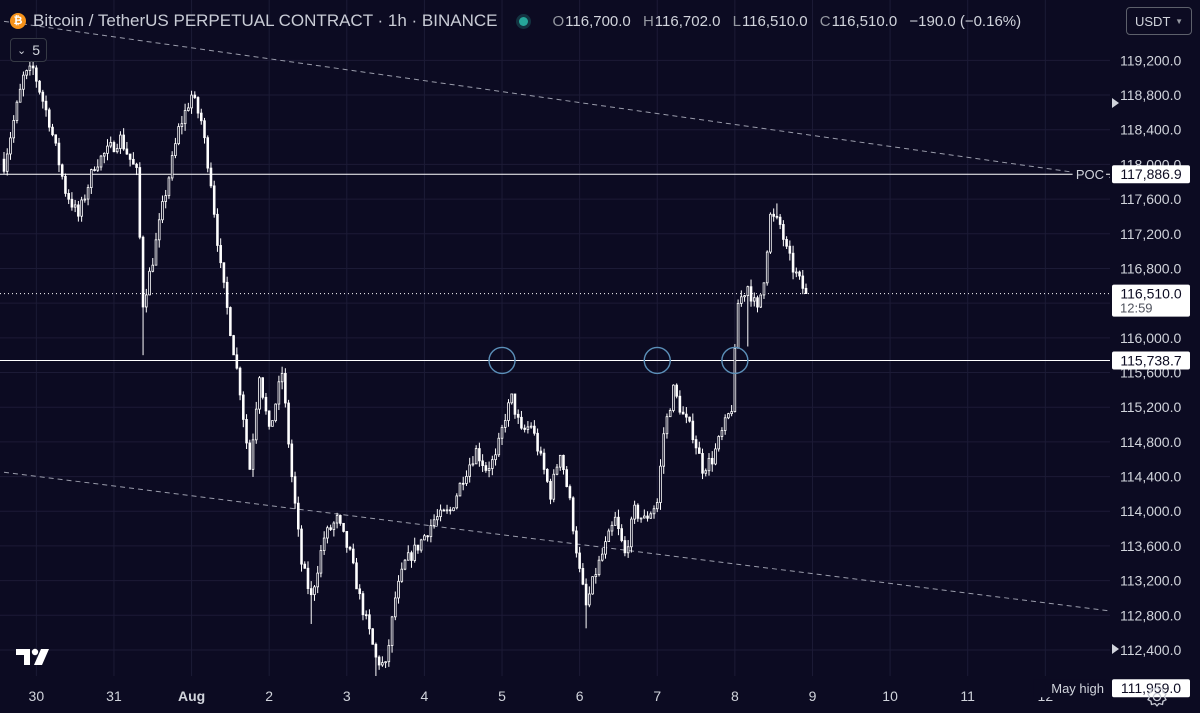 The width and height of the screenshot is (1200, 713). I want to click on indicators-toggle-button: ⌄ 5, so click(29, 50).